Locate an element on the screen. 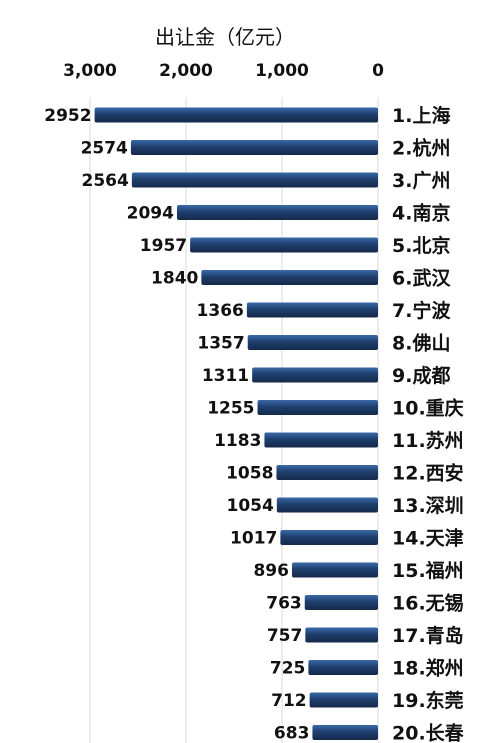  category-label: 6.武汉 is located at coordinates (421, 279).